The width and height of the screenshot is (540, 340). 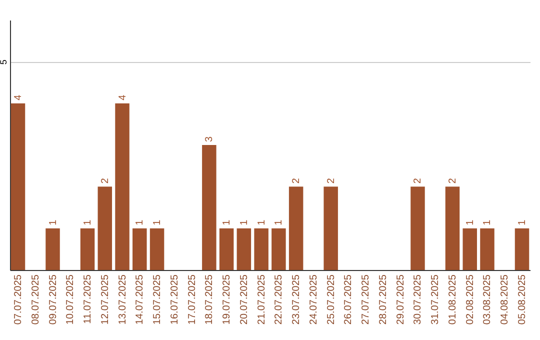 I want to click on x-tick-label: 23.07.2025, so click(x=296, y=299).